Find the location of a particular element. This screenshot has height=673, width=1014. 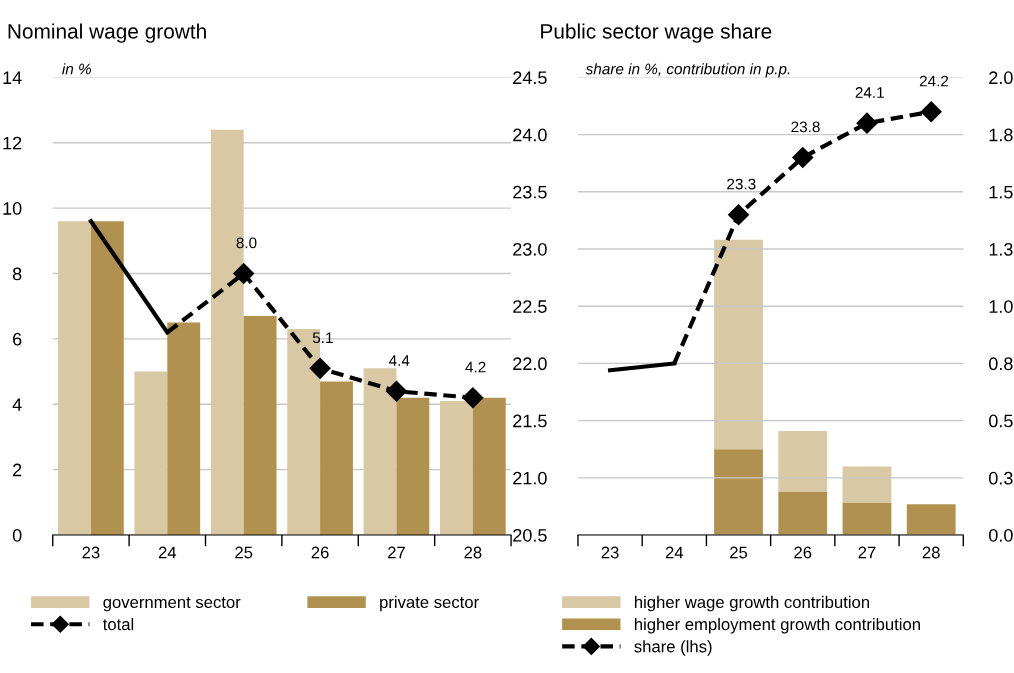

y2-tick-label: 1.8 is located at coordinates (1001, 135).